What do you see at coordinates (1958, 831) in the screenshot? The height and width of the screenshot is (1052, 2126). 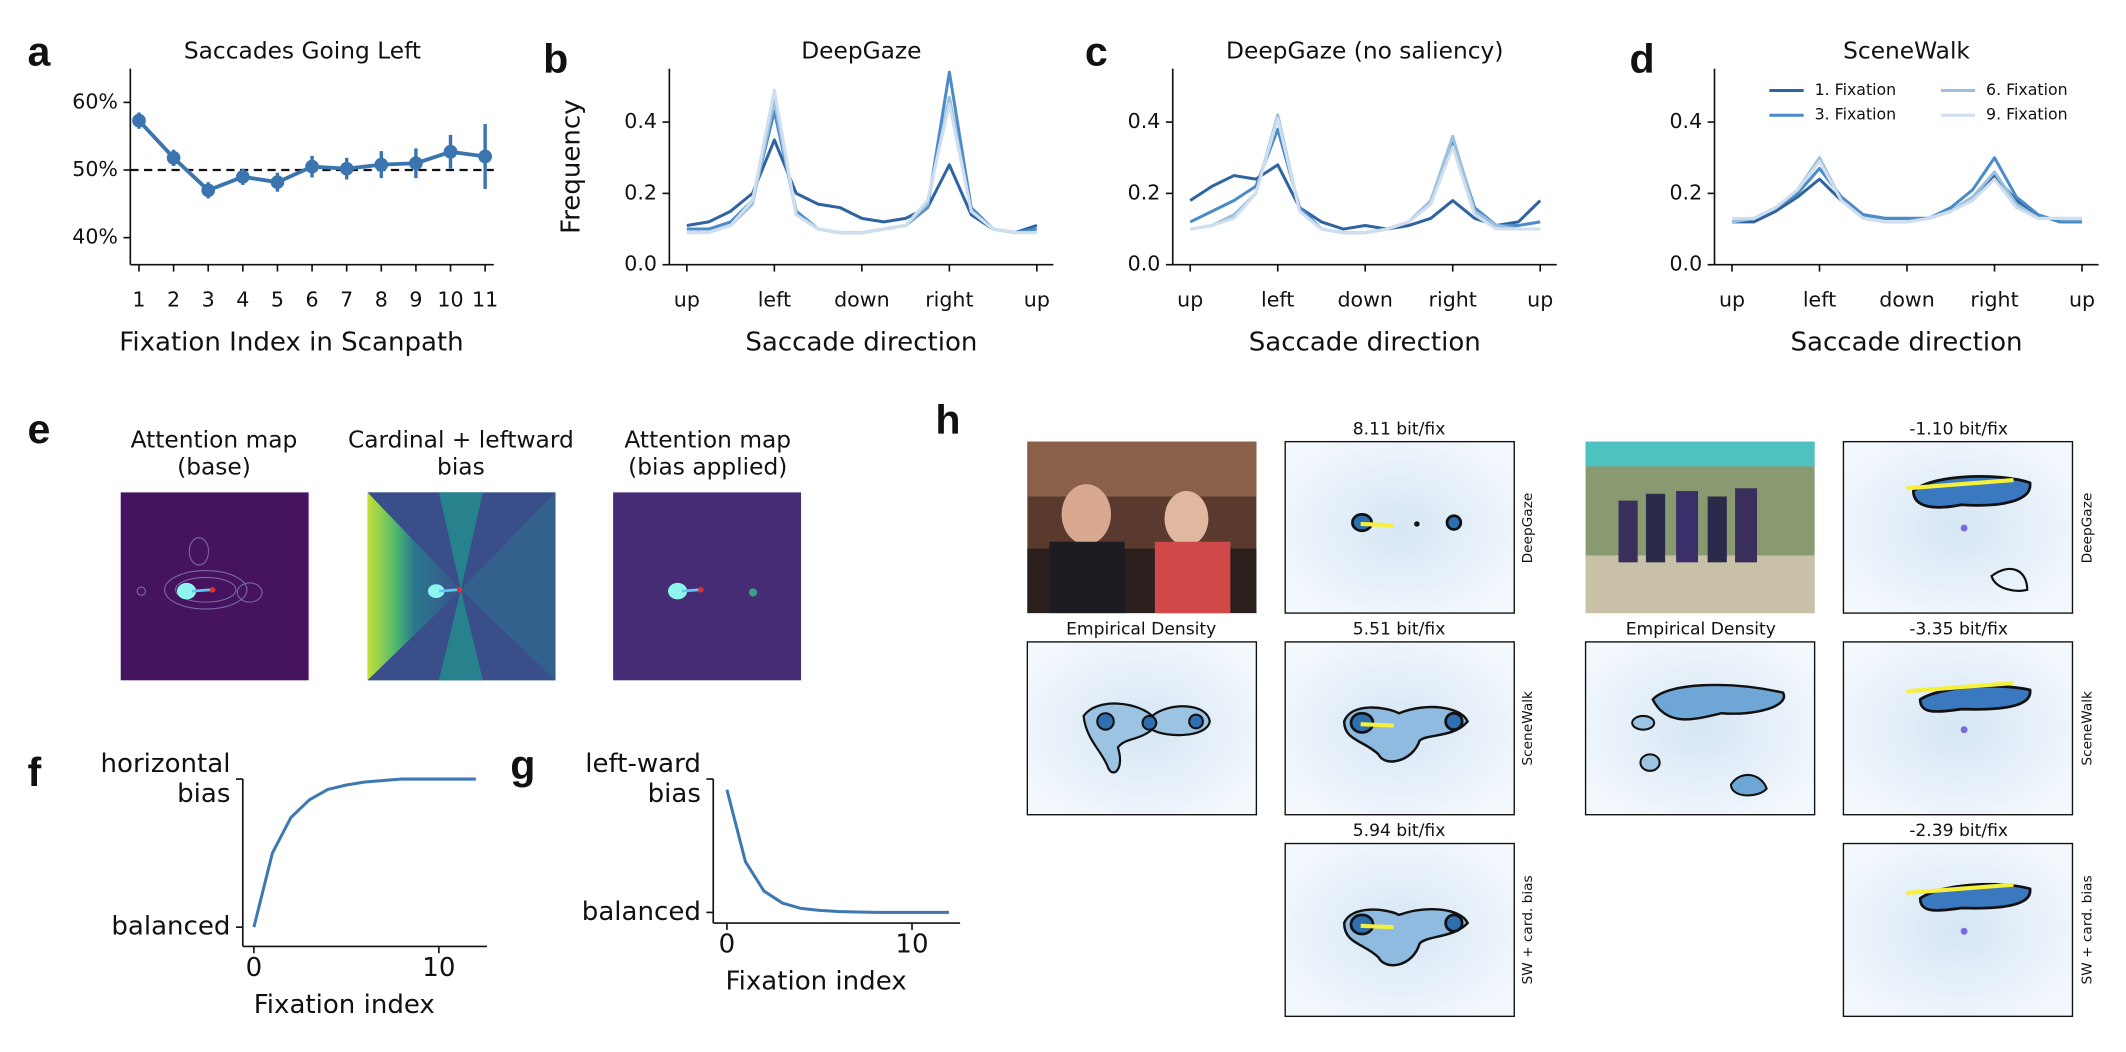 I see `score-label: -2.39 bit/fix` at bounding box center [1958, 831].